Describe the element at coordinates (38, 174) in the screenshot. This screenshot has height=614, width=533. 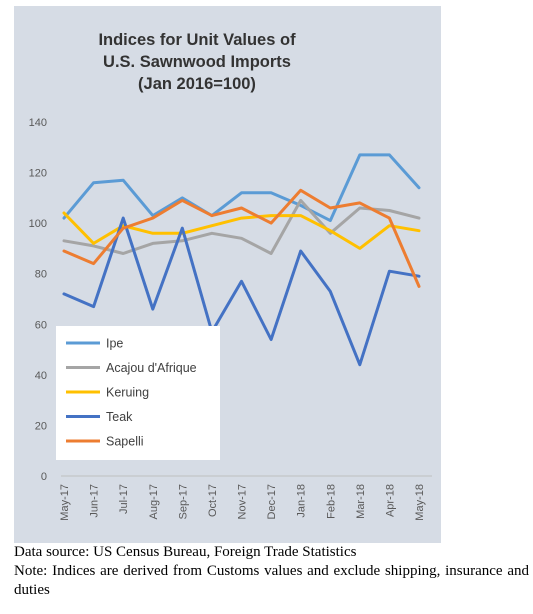
I see `y-tick-label: 120` at that location.